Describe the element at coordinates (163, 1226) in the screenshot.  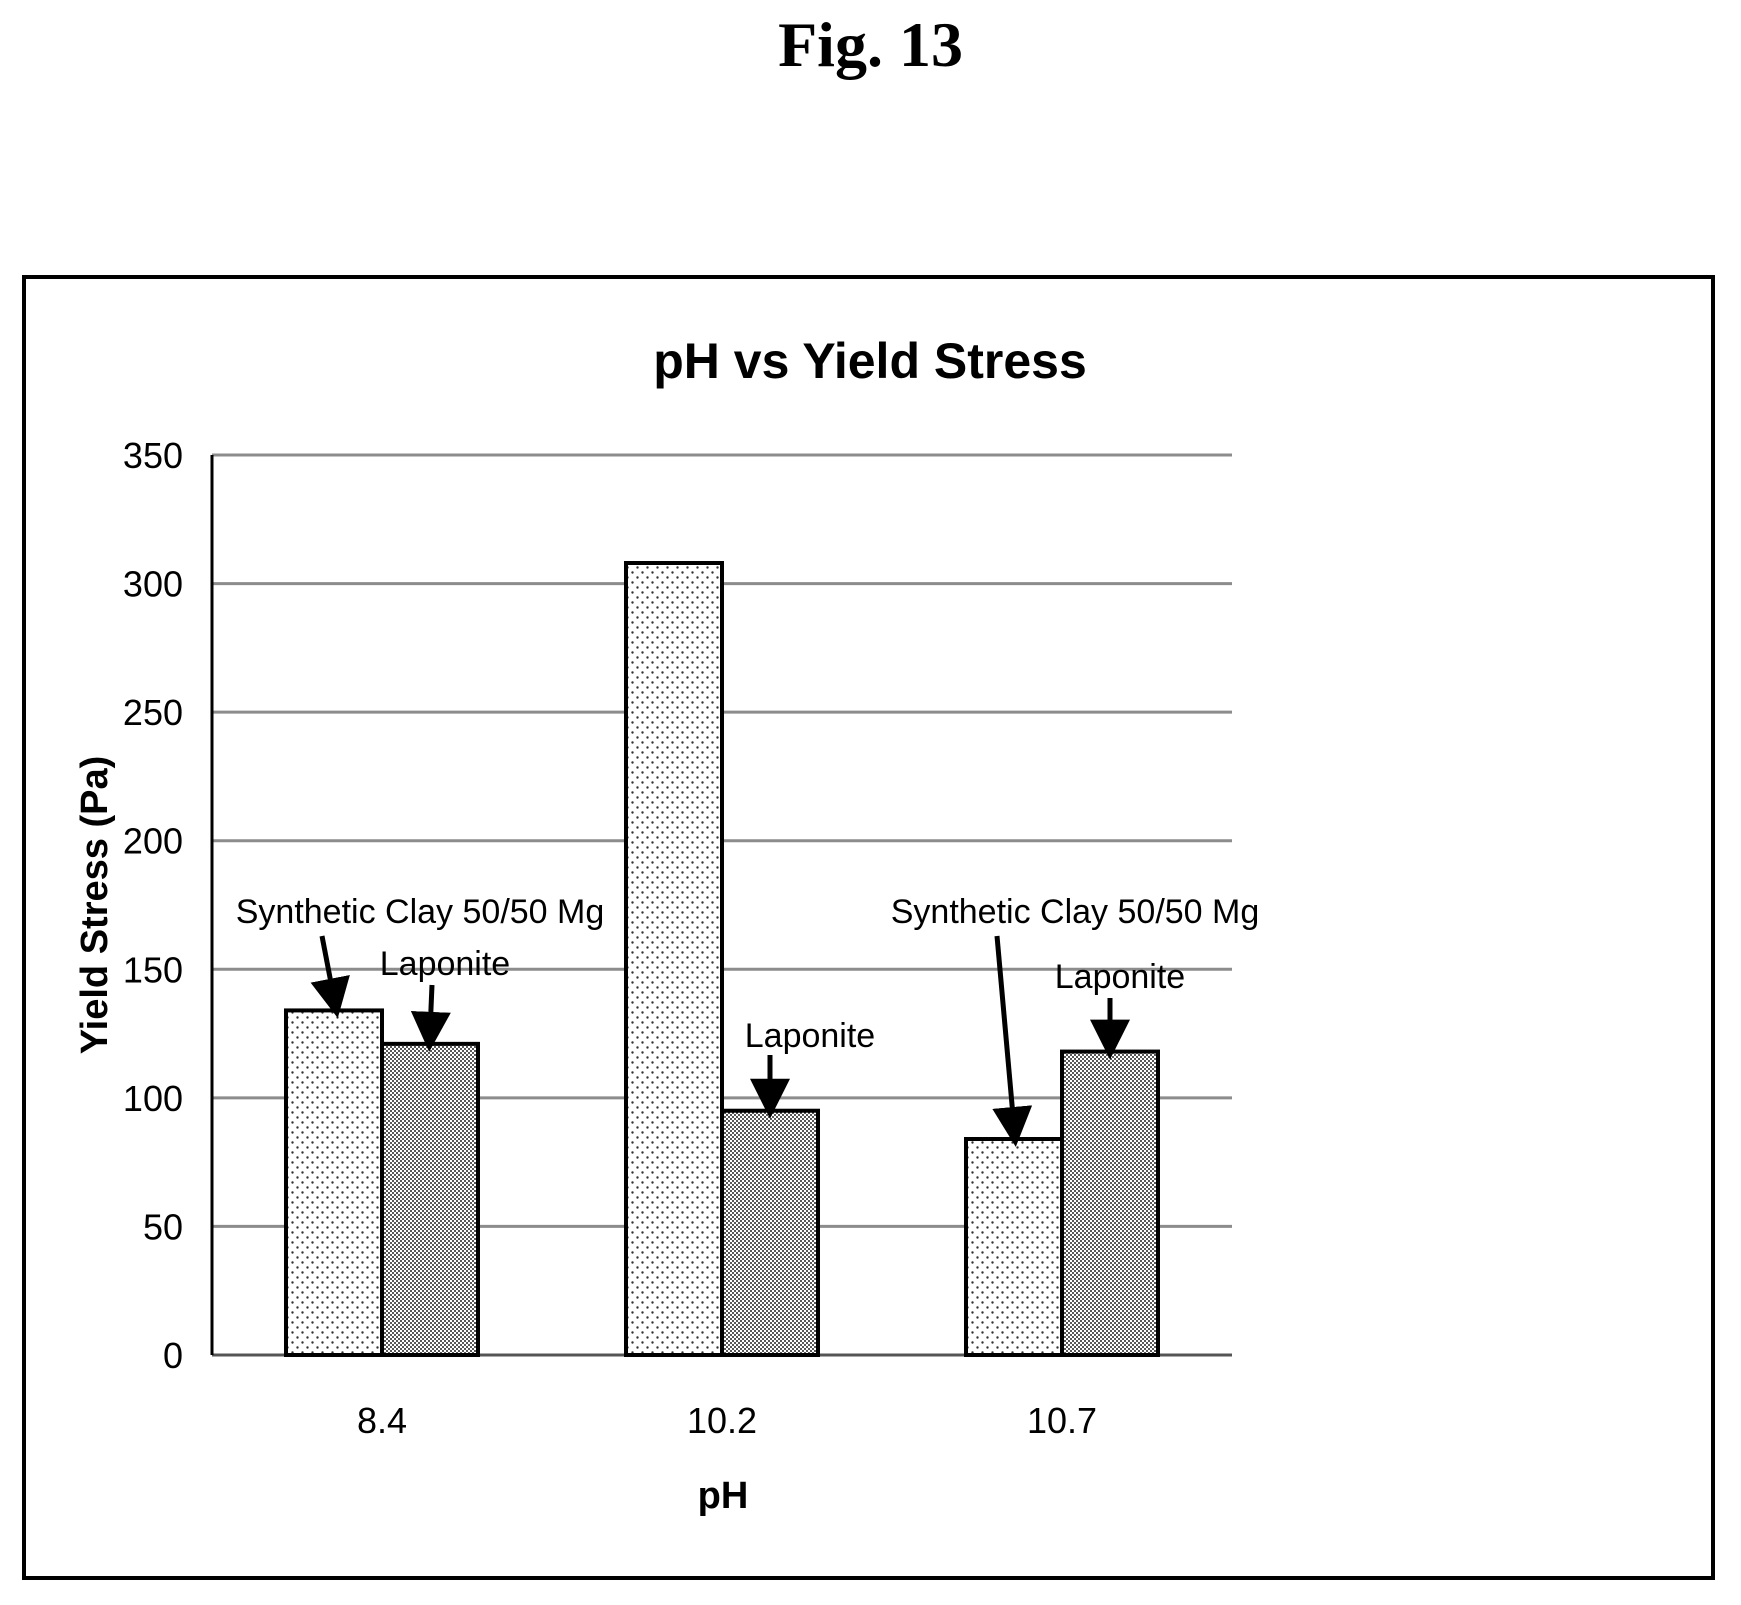
I see `y-tick-label: 50` at that location.